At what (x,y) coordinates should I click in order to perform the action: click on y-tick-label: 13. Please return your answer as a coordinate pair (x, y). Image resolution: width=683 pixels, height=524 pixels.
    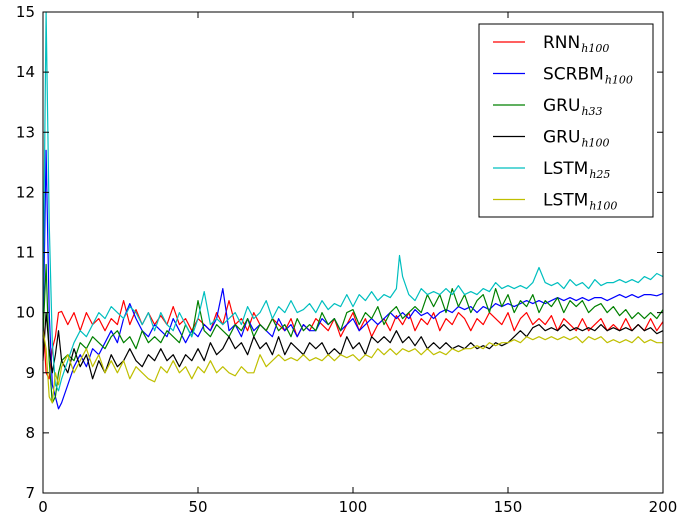
    Looking at the image, I should click on (25, 132).